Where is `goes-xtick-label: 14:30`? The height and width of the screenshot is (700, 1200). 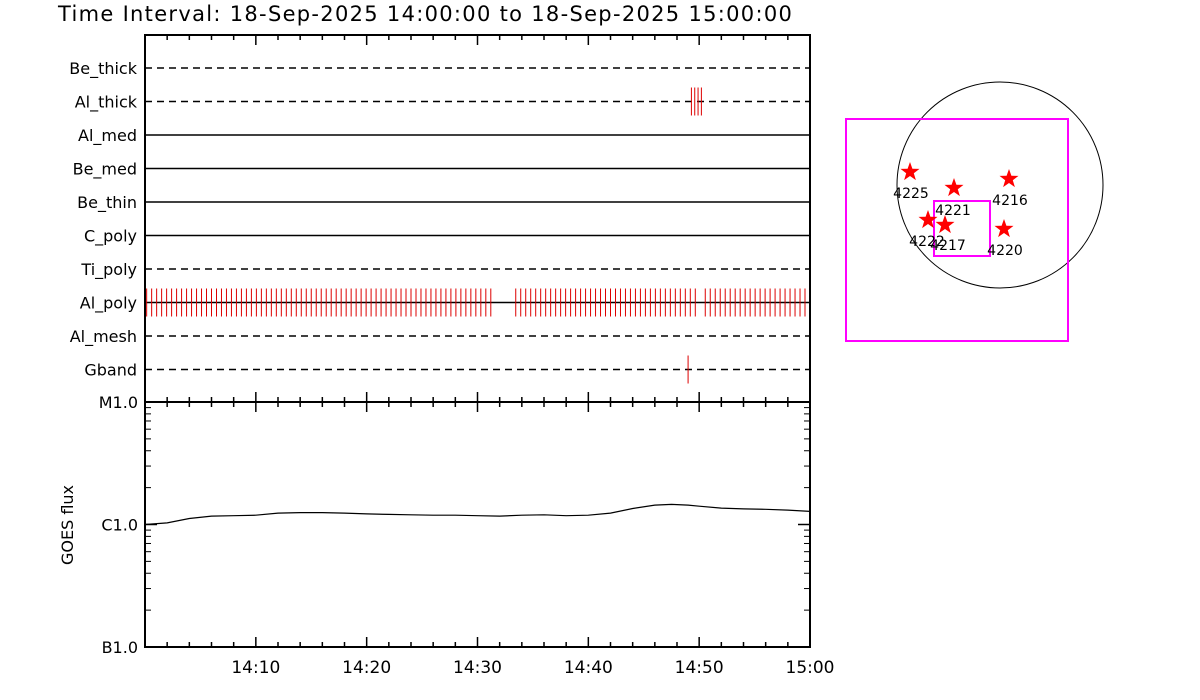
goes-xtick-label: 14:30 is located at coordinates (477, 668).